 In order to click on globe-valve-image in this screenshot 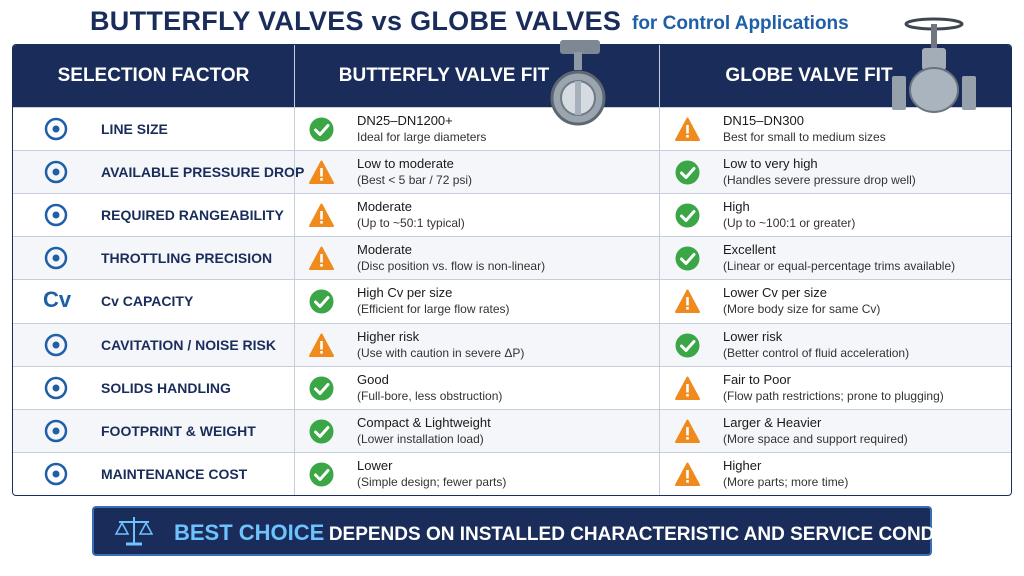, I will do `click(934, 65)`.